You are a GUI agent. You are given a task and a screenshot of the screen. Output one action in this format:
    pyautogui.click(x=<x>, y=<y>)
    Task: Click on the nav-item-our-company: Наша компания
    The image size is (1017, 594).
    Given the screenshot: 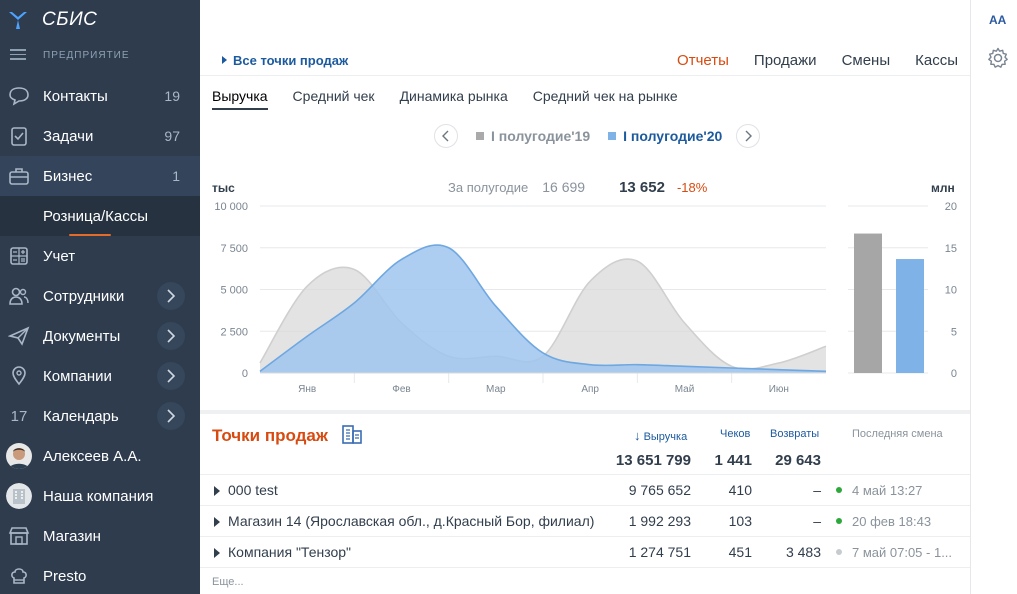 What is the action you would take?
    pyautogui.click(x=100, y=496)
    